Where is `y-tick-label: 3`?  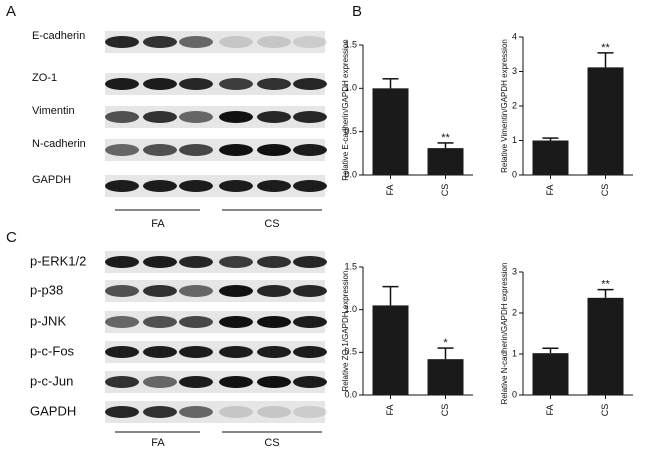
y-tick-label: 3 is located at coordinates (514, 271).